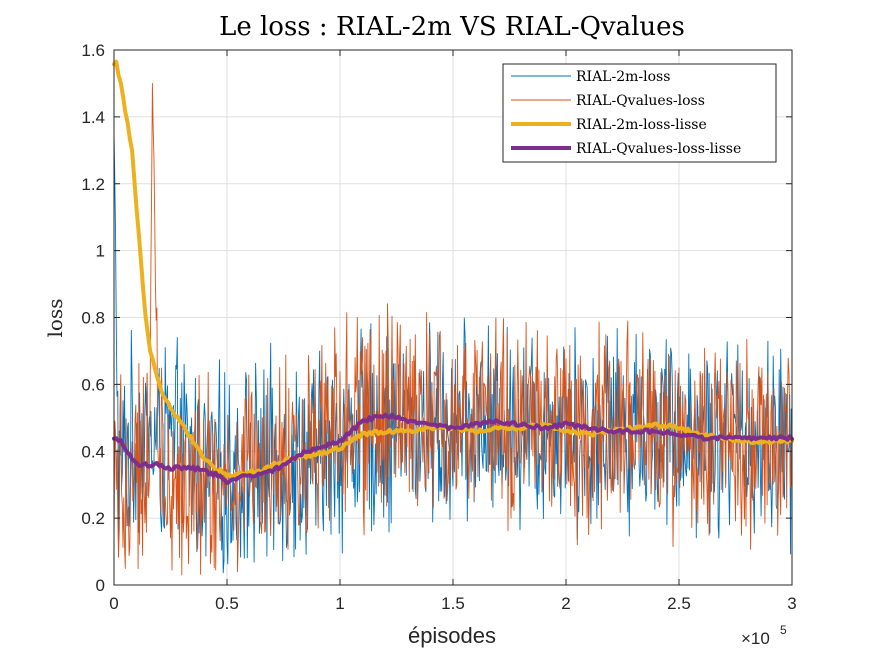  Describe the element at coordinates (453, 603) in the screenshot. I see `x-tick-label: 1.5` at that location.